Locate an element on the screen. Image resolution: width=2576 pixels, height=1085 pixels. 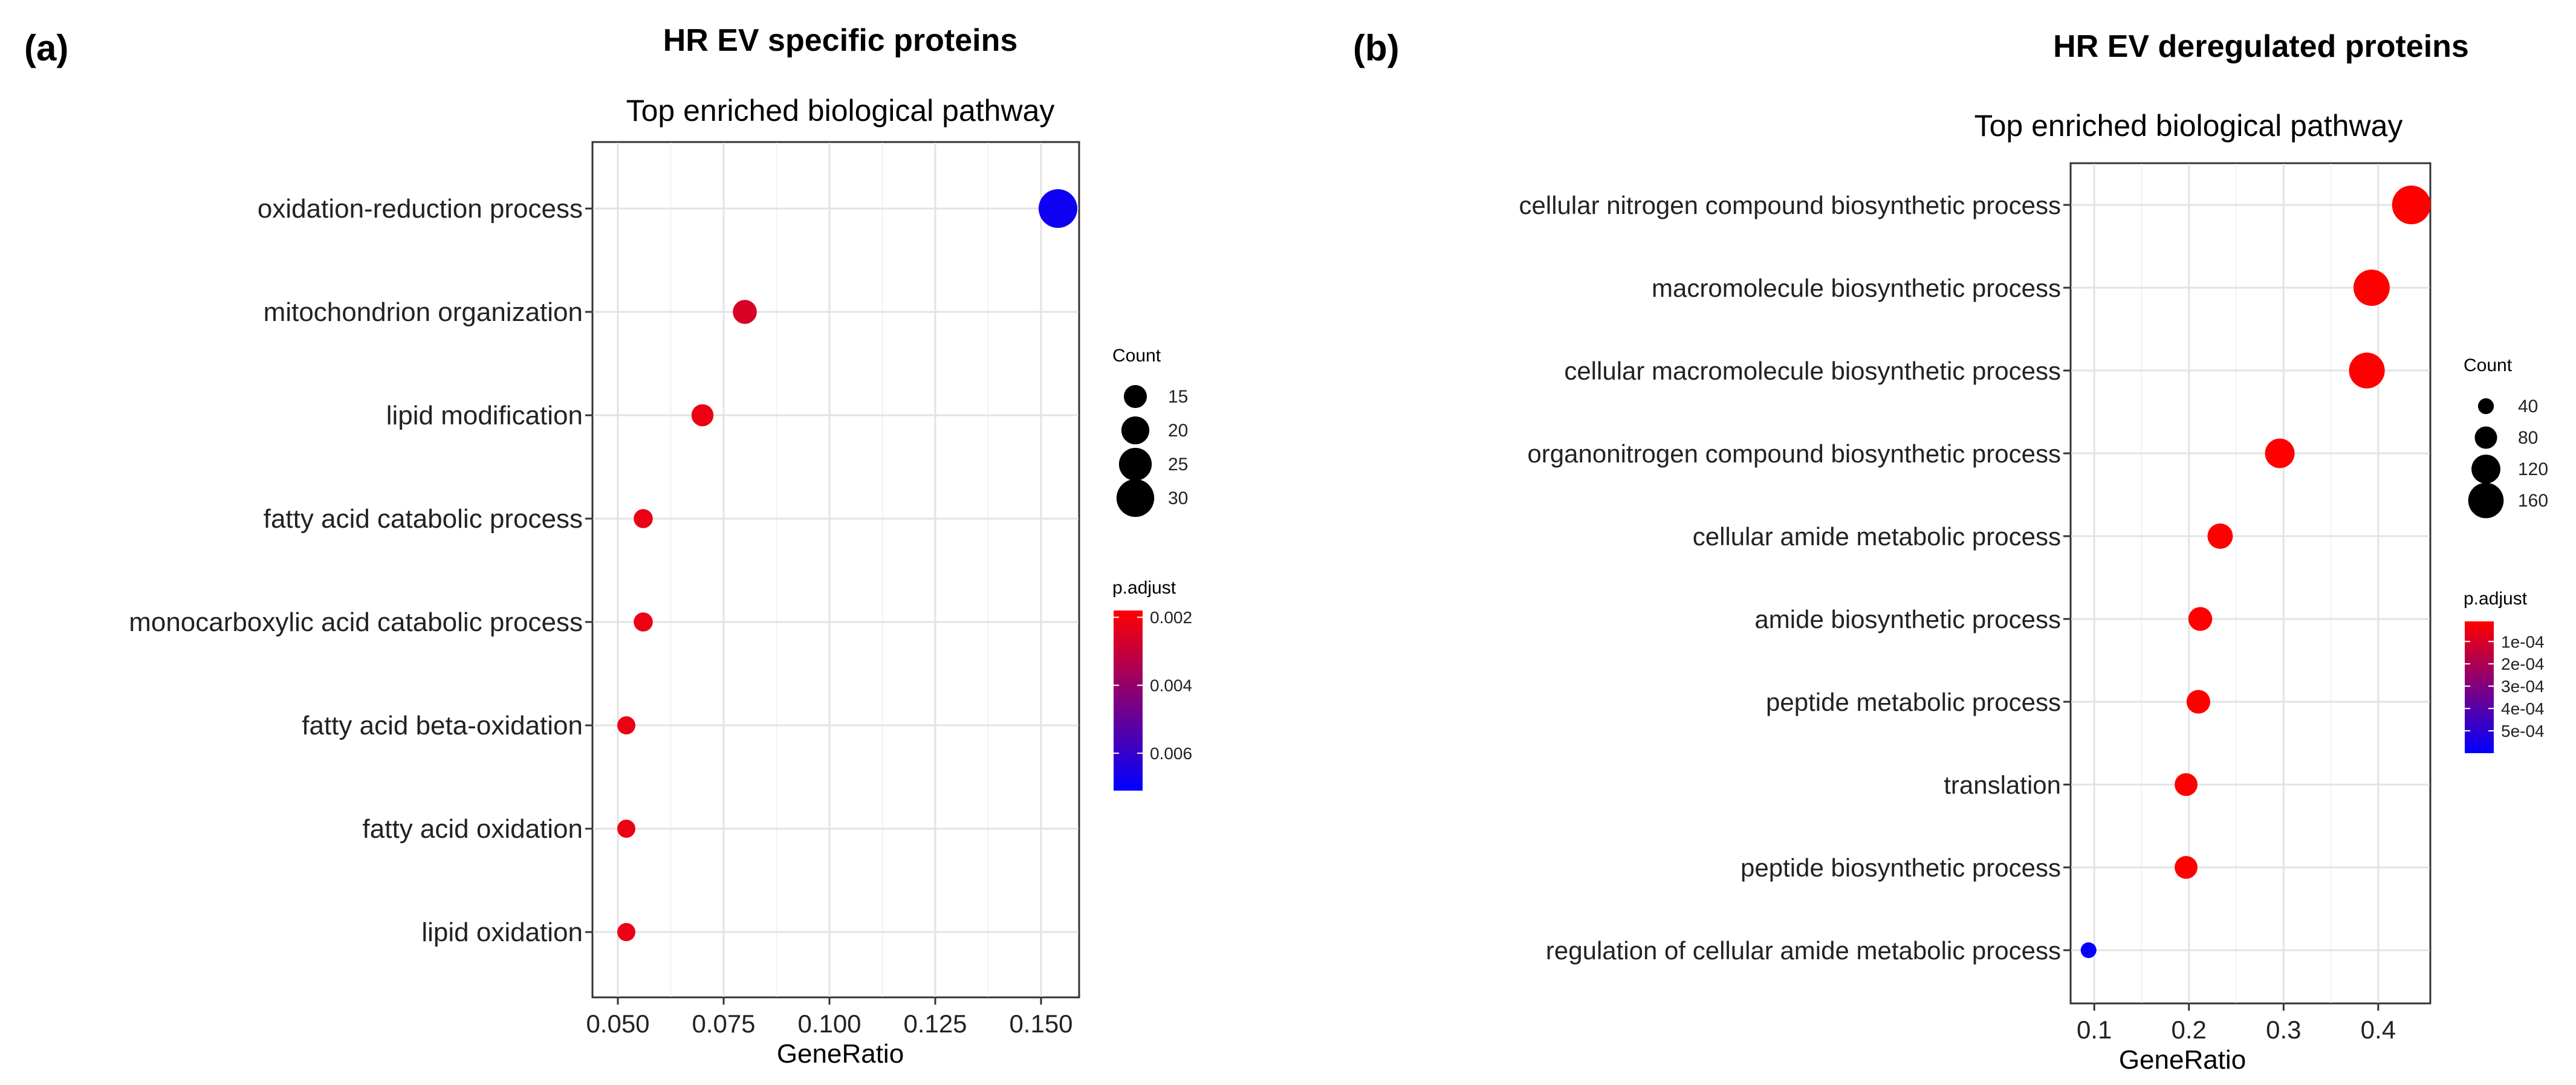
panel-a-count-legend-title: Count is located at coordinates (1137, 356).